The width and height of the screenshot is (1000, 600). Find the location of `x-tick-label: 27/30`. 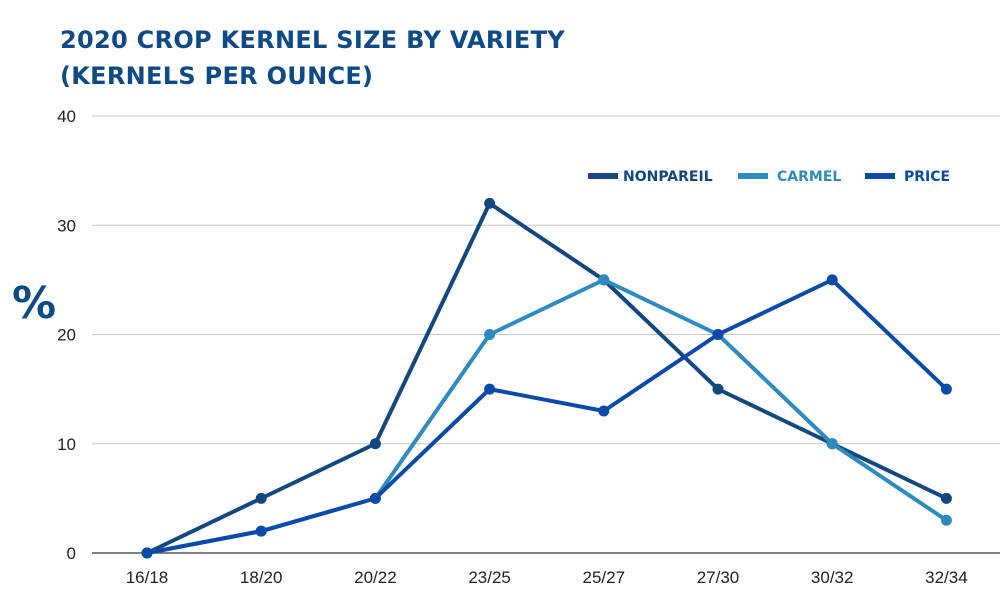

x-tick-label: 27/30 is located at coordinates (718, 577).